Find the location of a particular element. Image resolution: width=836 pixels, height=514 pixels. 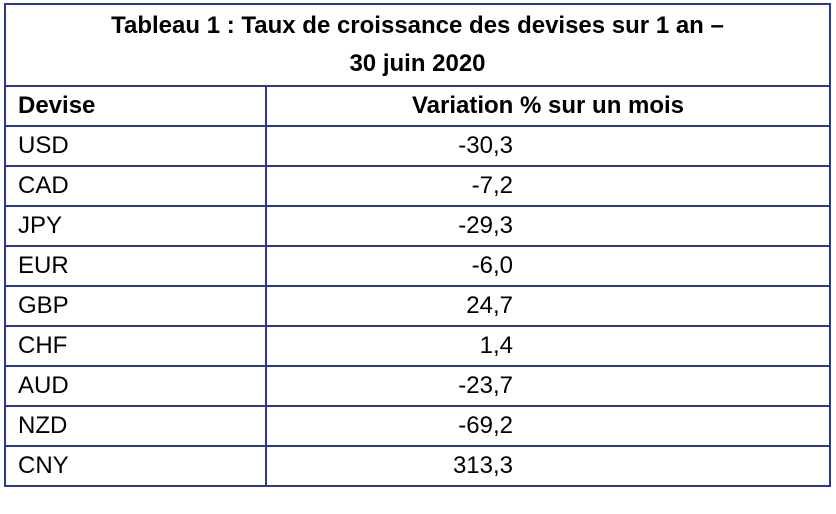

currency-cell: CHF is located at coordinates (135, 346).